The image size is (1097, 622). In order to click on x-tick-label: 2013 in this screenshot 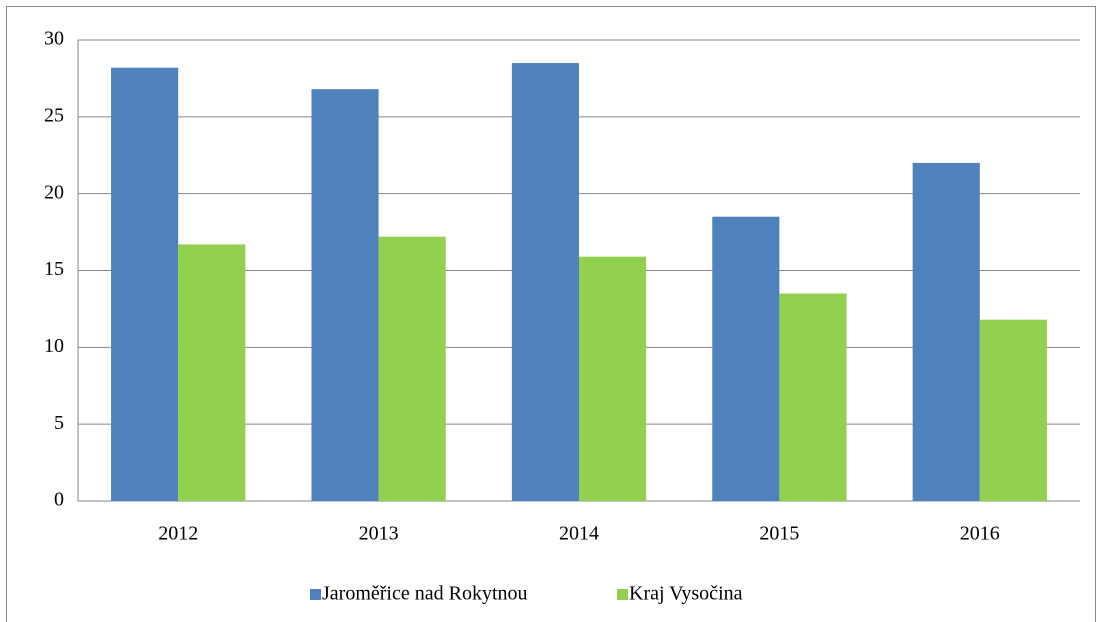, I will do `click(379, 534)`.